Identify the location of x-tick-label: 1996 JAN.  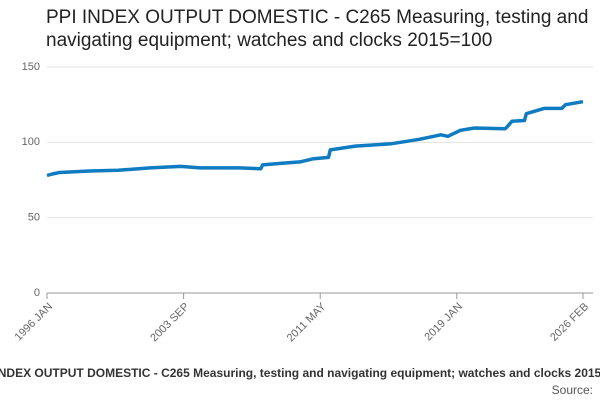
(34, 322).